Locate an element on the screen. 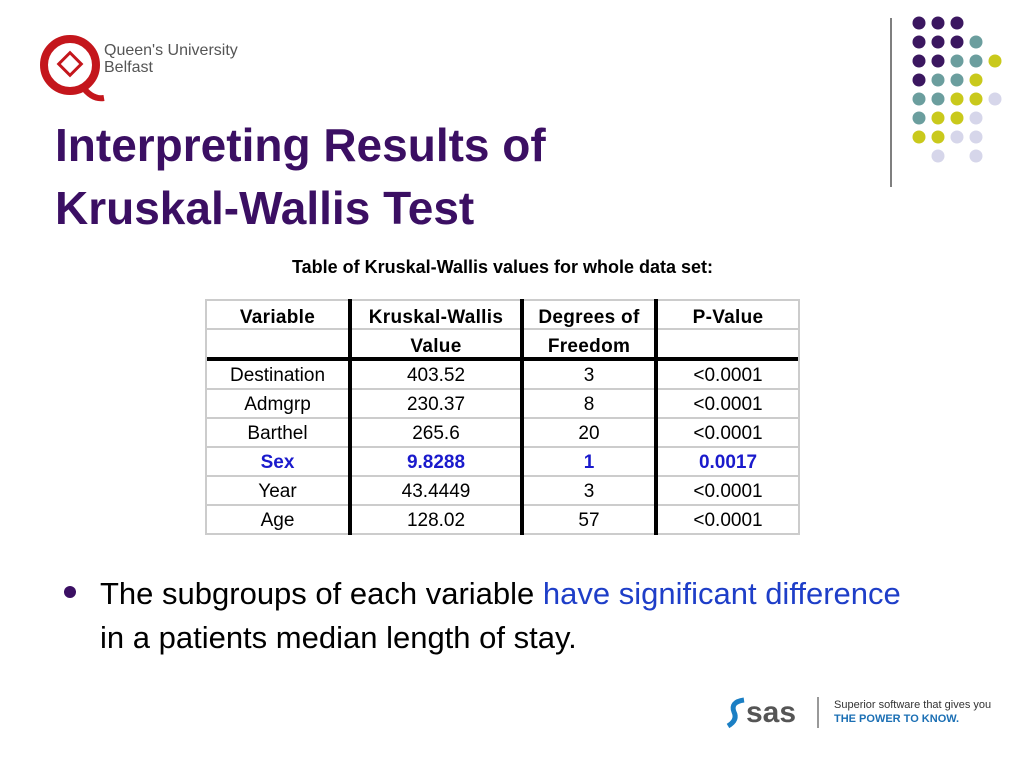 This screenshot has width=1024, height=768. table-cell: 20 is located at coordinates (589, 433).